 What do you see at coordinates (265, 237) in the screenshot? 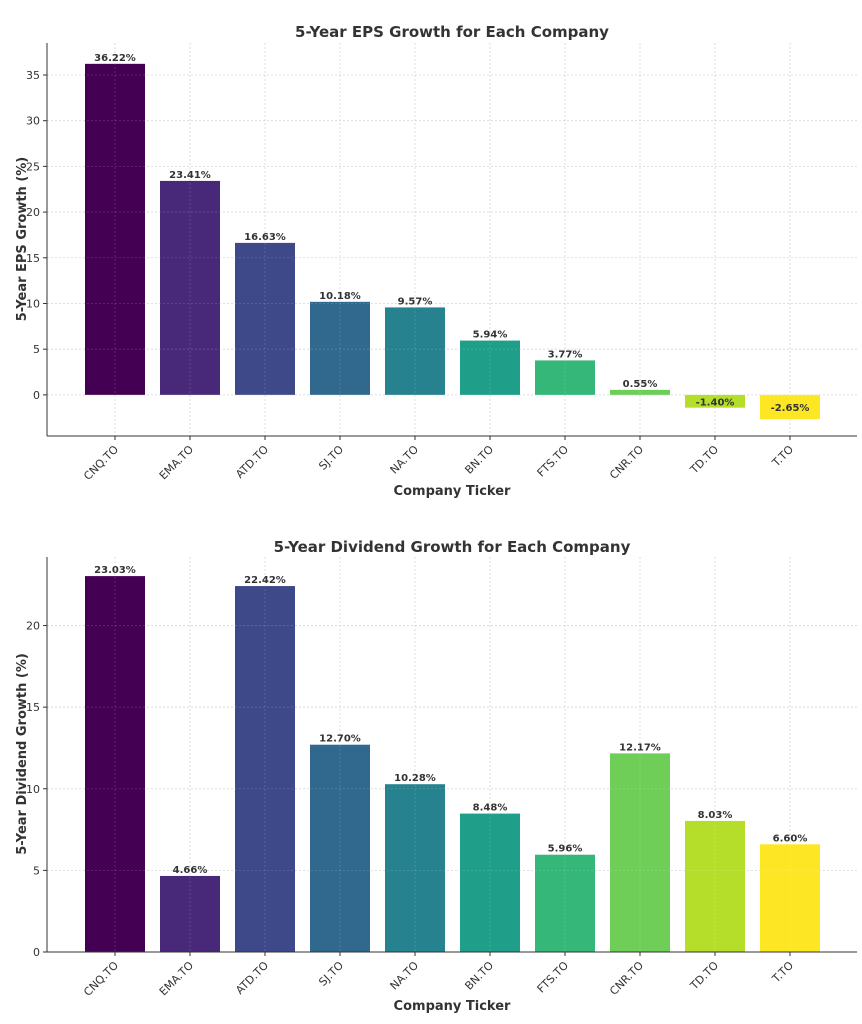
I see `data-label: 16.63%` at bounding box center [265, 237].